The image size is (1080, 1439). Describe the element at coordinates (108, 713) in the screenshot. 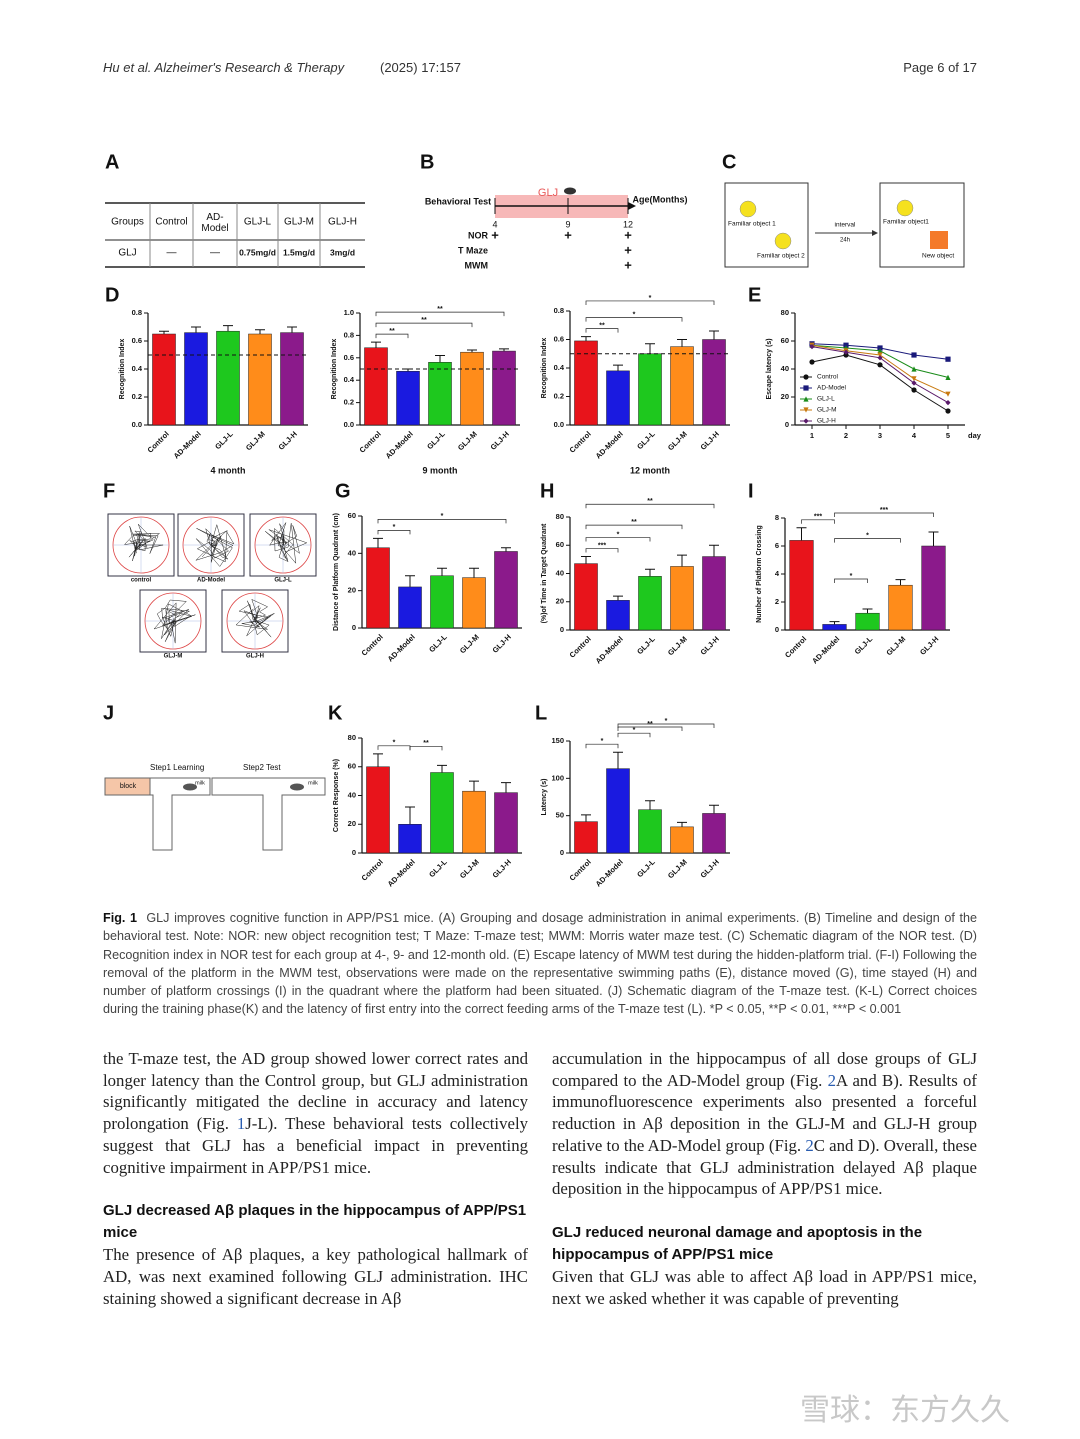

I see `panel-letter: J` at that location.